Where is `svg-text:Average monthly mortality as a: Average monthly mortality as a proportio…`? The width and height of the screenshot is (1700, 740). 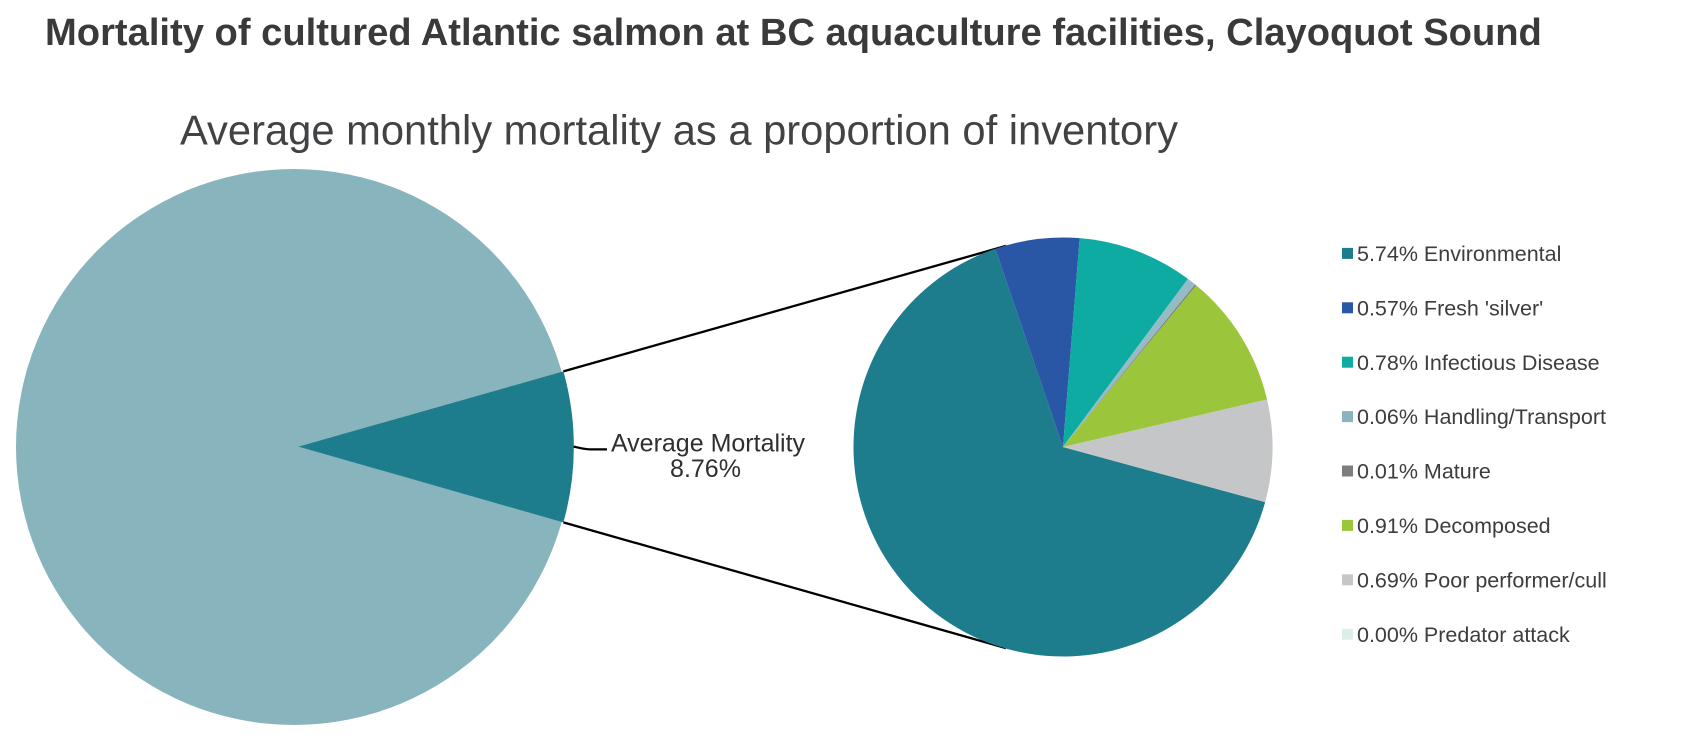 svg-text:Average monthly mortality as a: Average monthly mortality as a proportio… is located at coordinates (679, 130).